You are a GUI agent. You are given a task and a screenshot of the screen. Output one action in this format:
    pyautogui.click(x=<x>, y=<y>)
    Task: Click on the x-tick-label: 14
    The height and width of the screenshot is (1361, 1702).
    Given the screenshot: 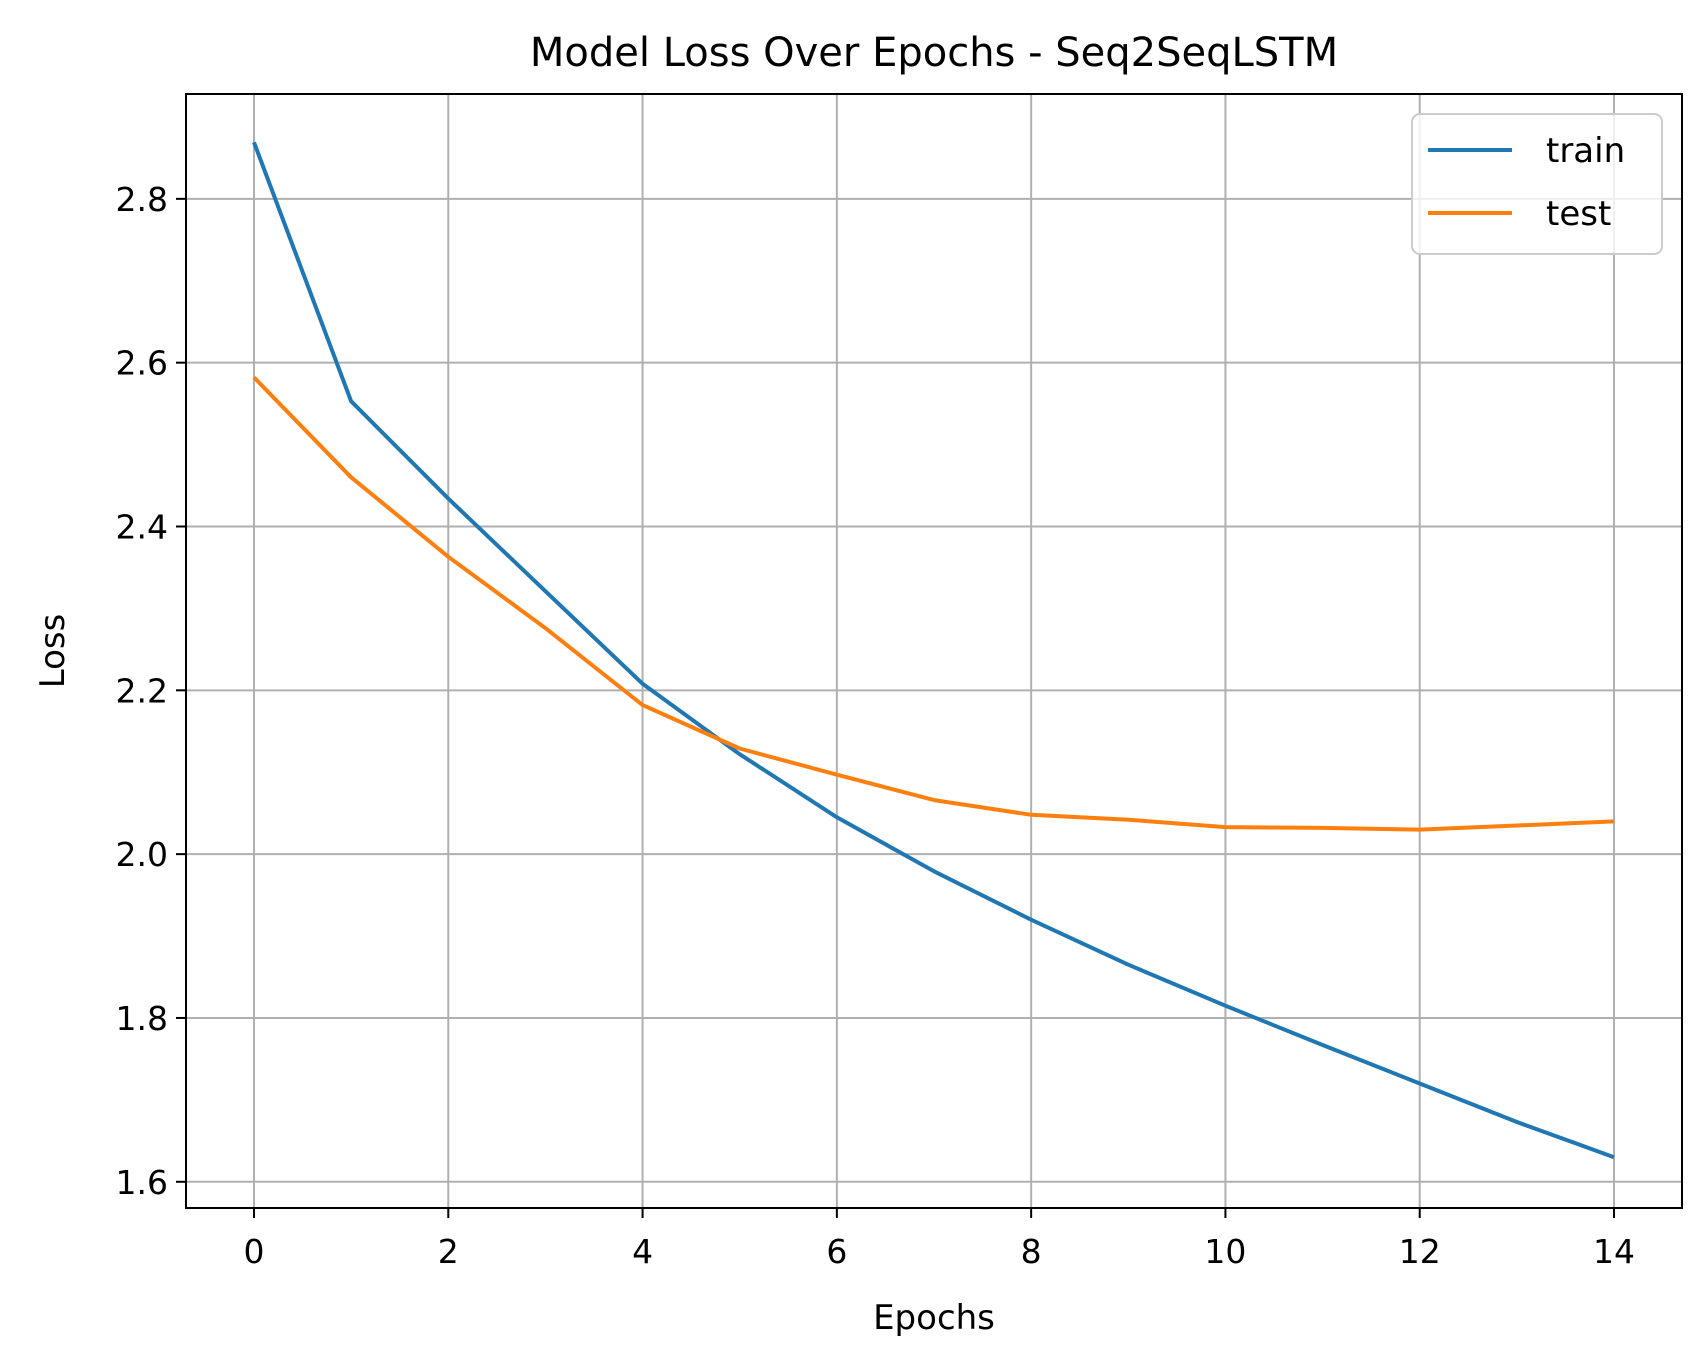 What is the action you would take?
    pyautogui.click(x=1614, y=1251)
    